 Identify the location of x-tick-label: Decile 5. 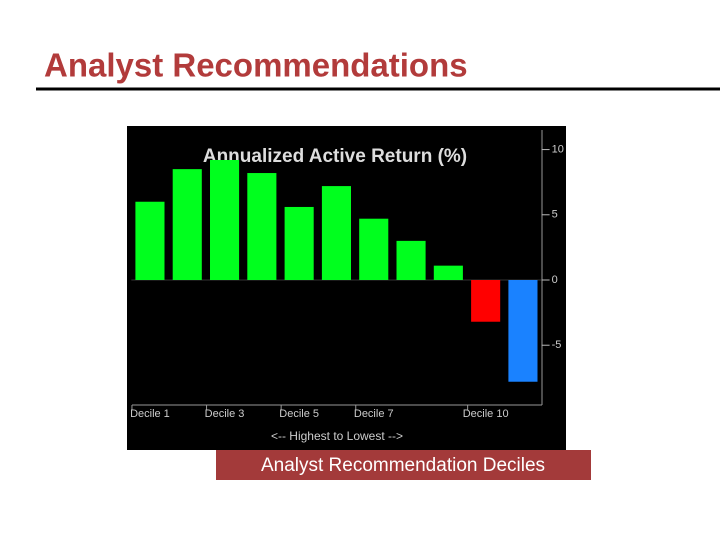
(299, 414).